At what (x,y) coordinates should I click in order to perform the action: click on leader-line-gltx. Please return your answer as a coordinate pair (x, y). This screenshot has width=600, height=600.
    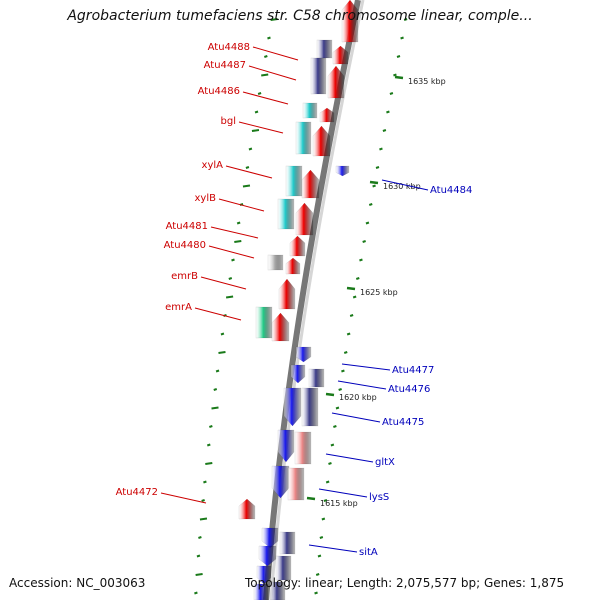
    Looking at the image, I should click on (349, 458).